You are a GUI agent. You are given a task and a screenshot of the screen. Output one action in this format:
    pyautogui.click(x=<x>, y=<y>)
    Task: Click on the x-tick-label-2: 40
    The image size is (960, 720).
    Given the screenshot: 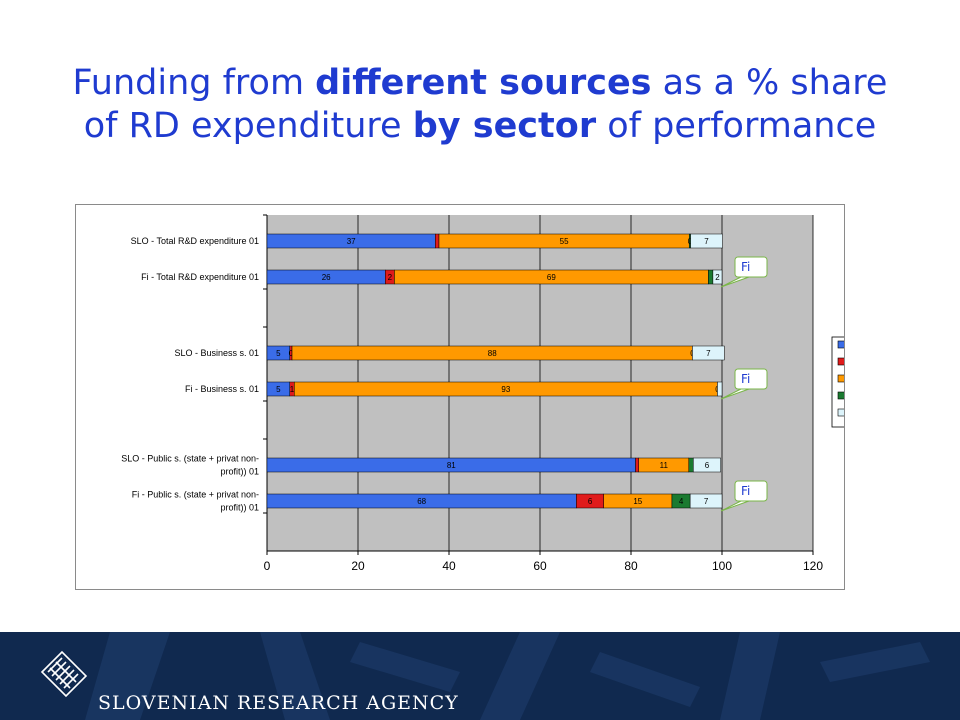 What is the action you would take?
    pyautogui.click(x=449, y=566)
    